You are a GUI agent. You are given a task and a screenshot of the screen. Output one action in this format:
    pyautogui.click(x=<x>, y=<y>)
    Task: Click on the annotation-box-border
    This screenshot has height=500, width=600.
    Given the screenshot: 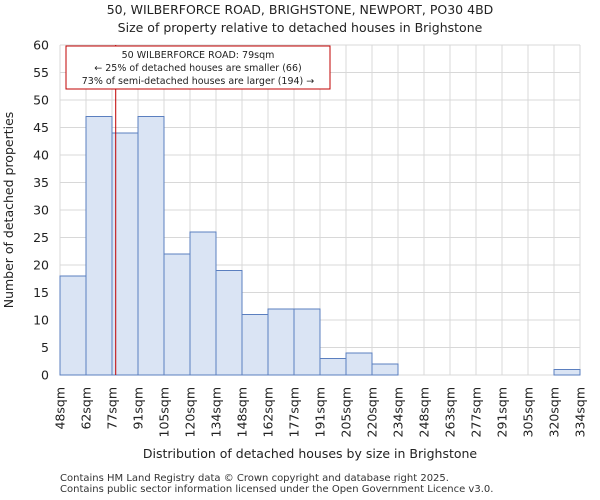 What is the action you would take?
    pyautogui.click(x=198, y=67)
    